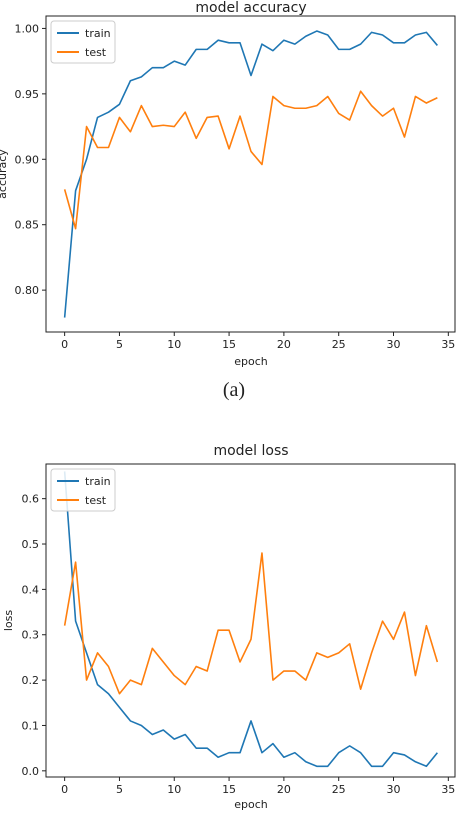  Describe the element at coordinates (31, 635) in the screenshot. I see `y-tick-label: 0.3` at that location.